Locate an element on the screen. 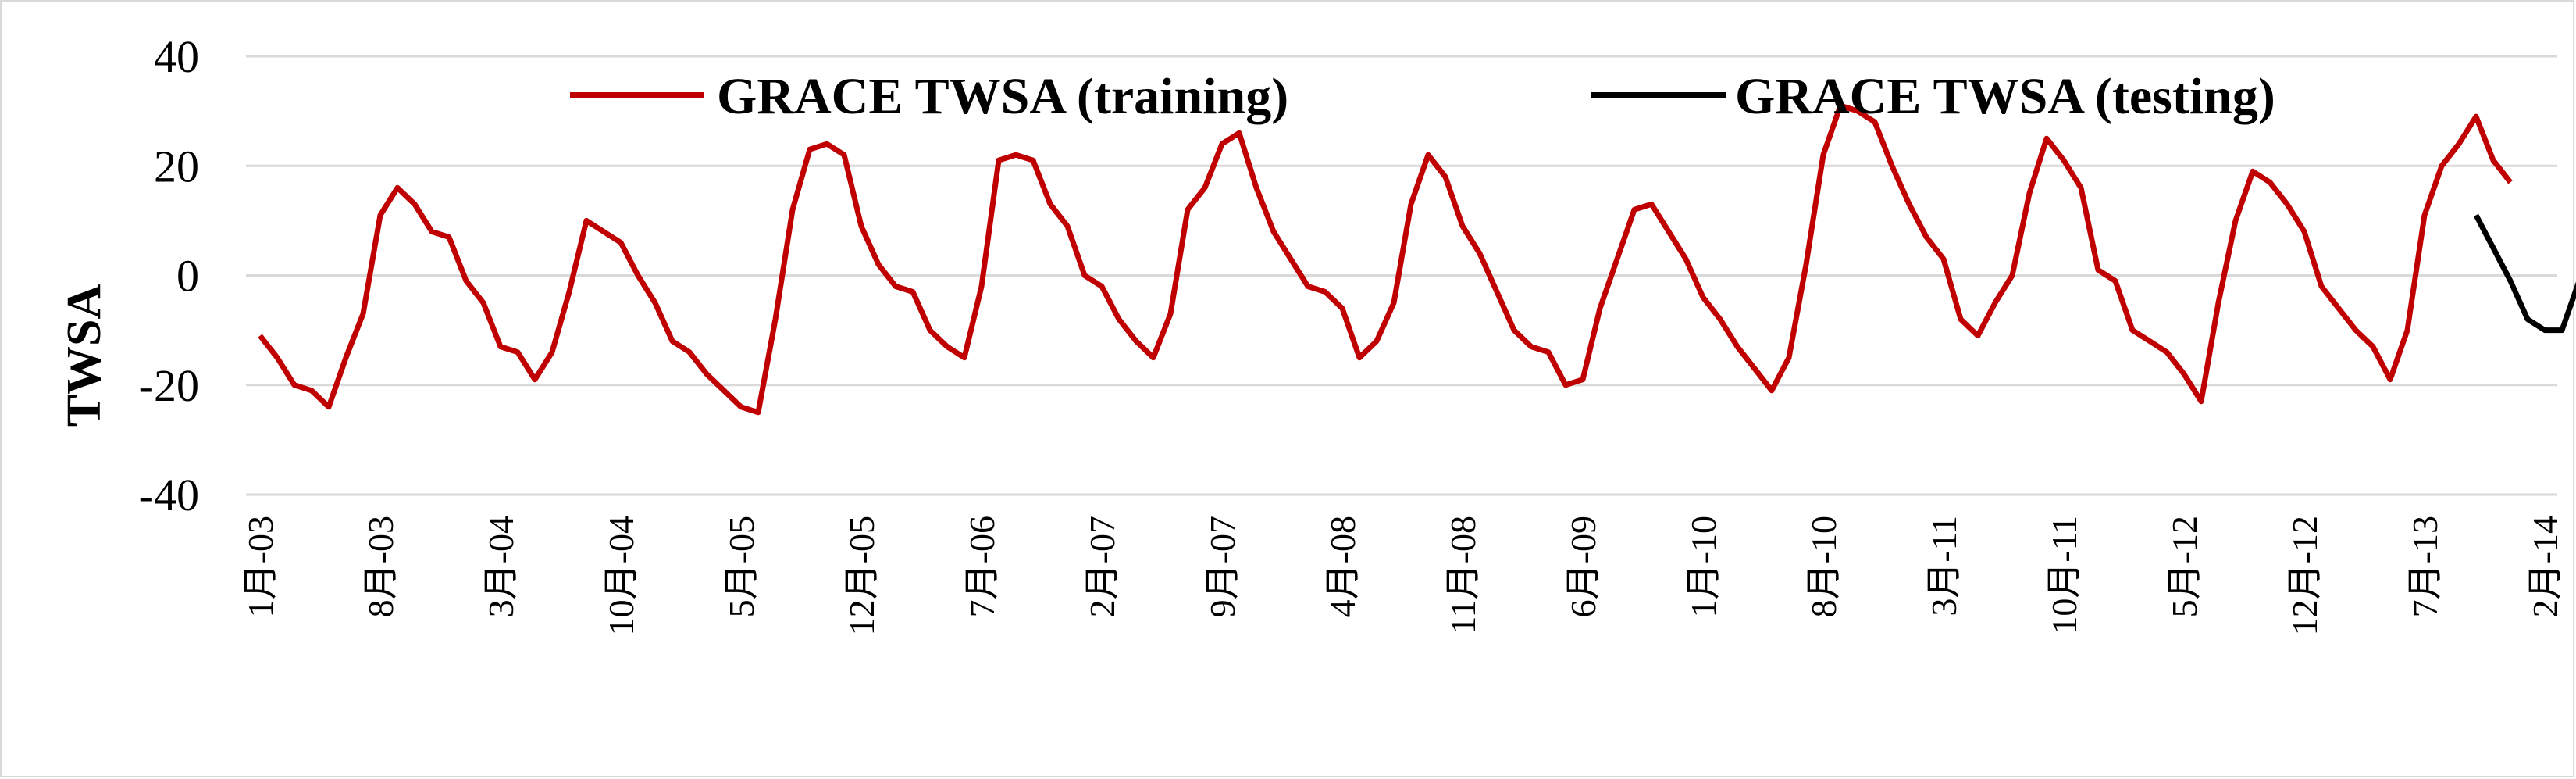 The height and width of the screenshot is (779, 2576). x-tick-label: 2月-07 is located at coordinates (1102, 566).